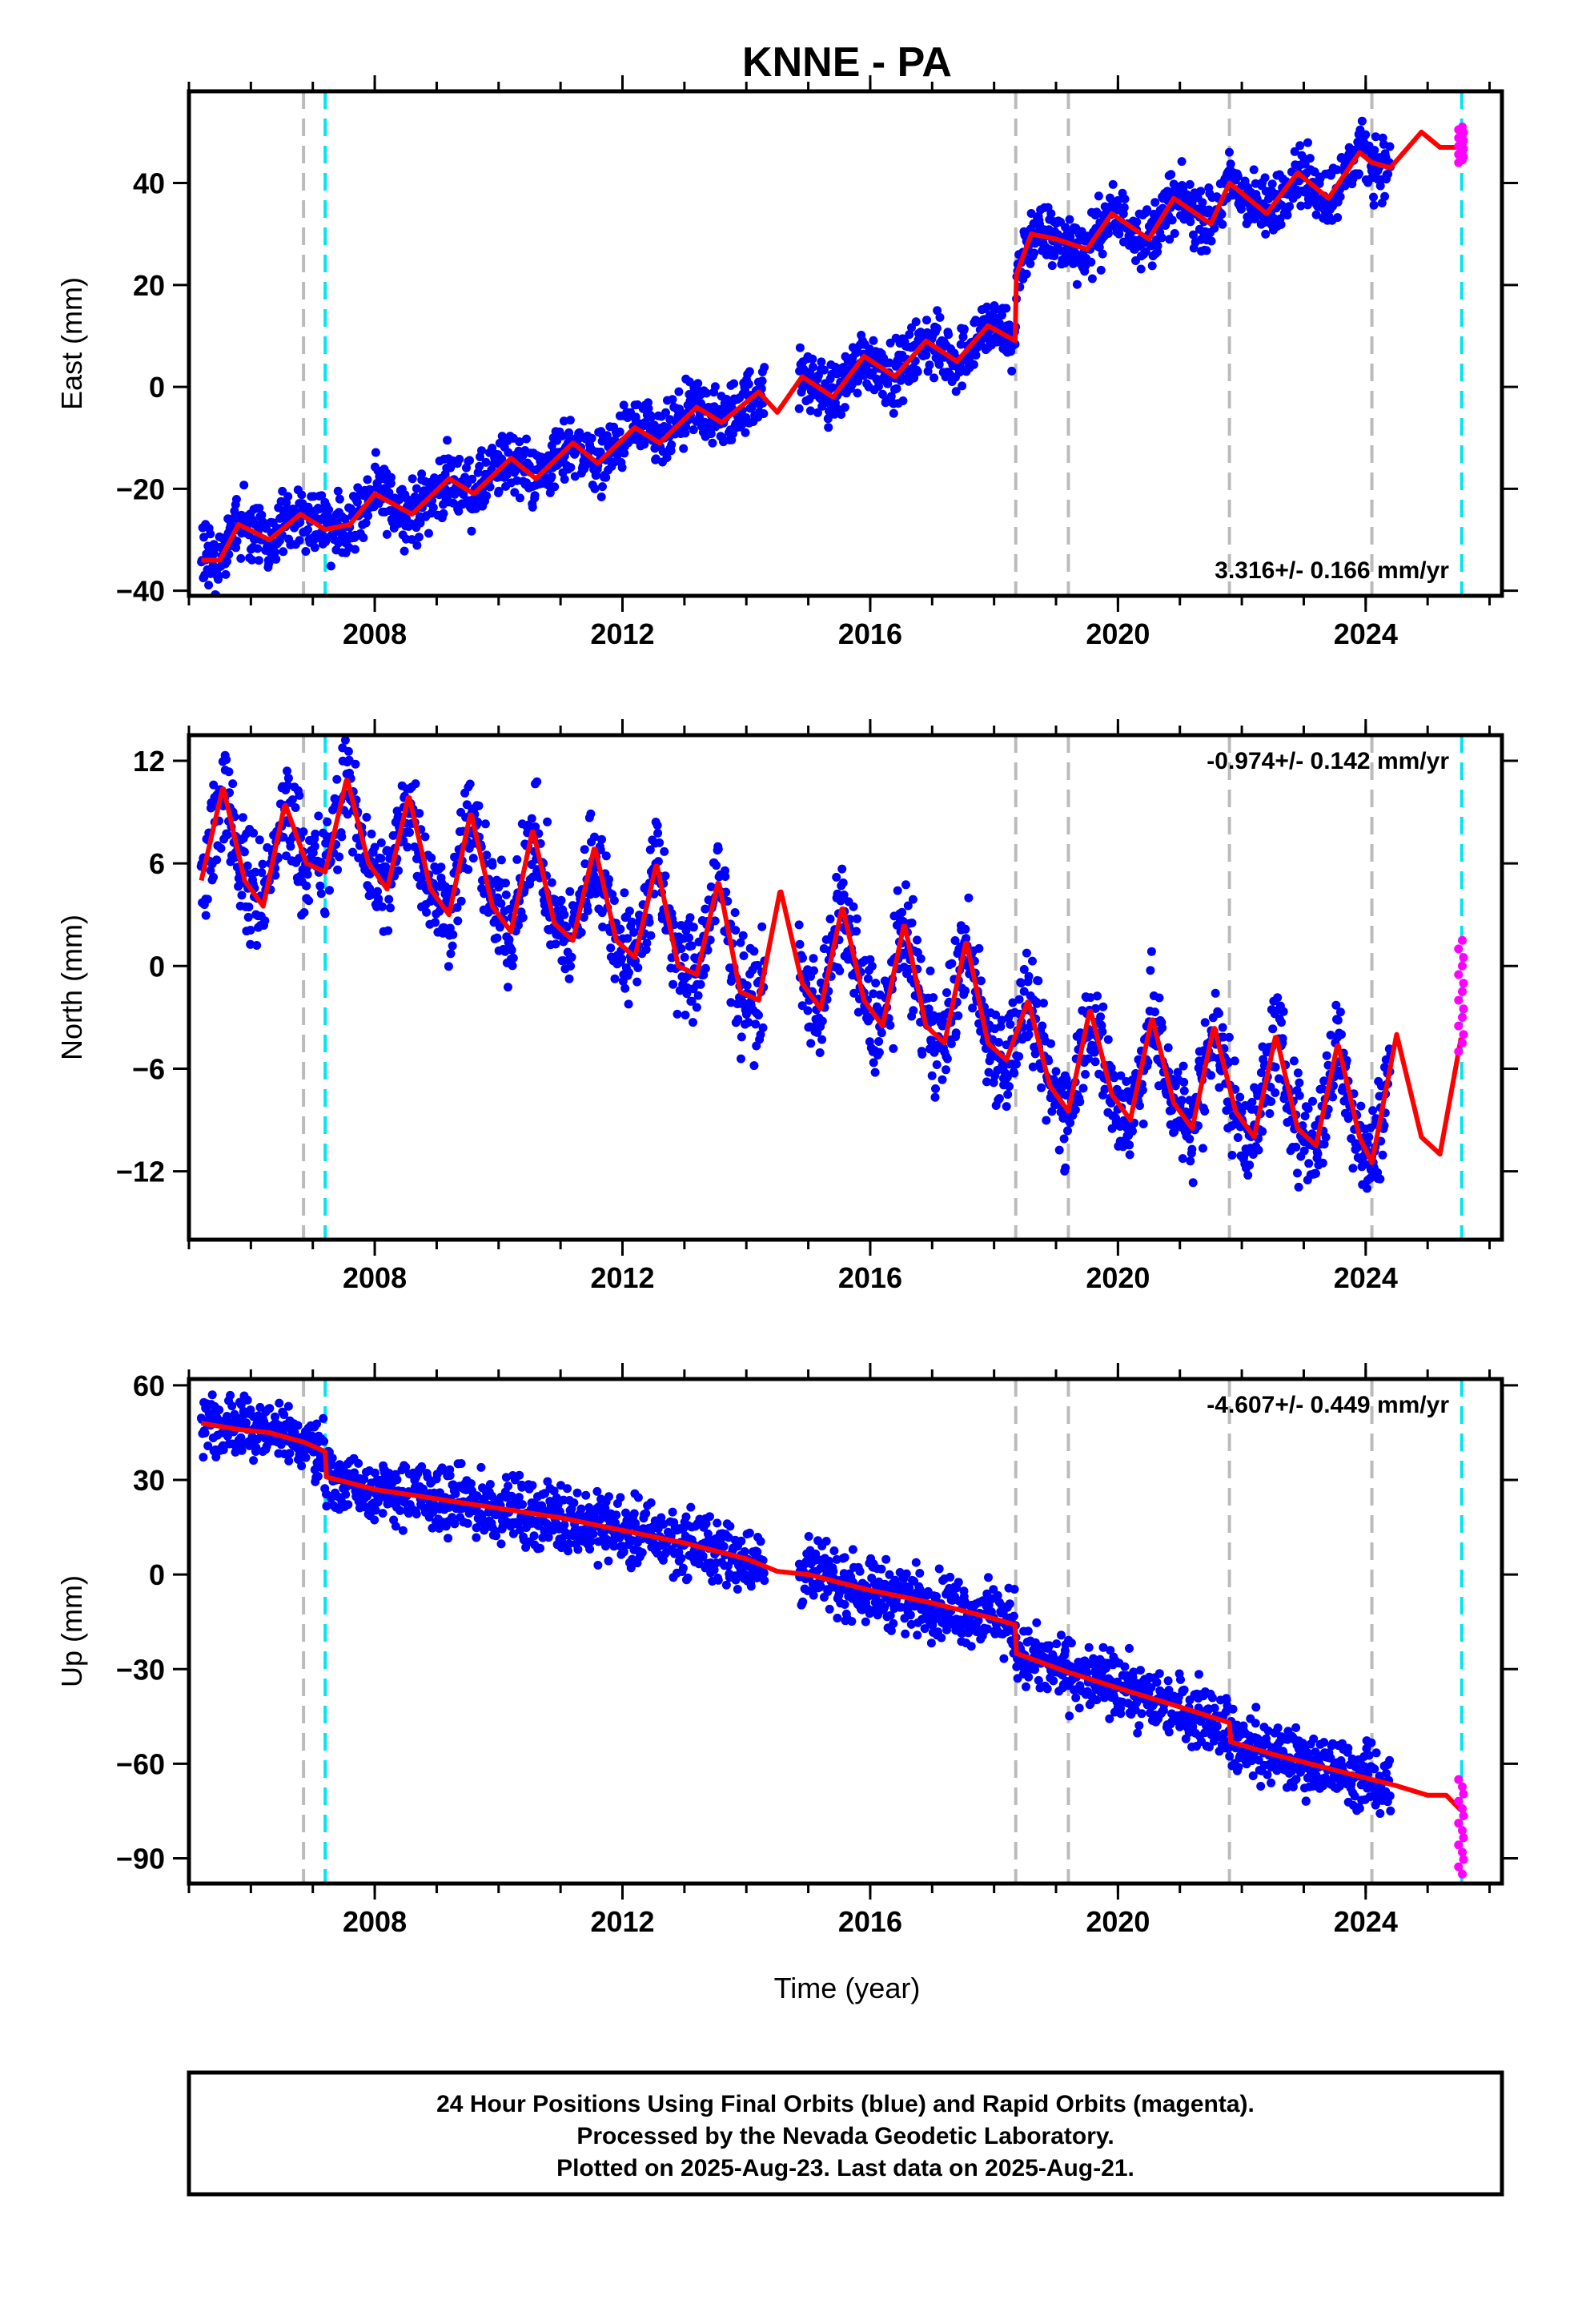 This screenshot has height=2324, width=1582. I want to click on y-tick-label: 12, so click(149, 761).